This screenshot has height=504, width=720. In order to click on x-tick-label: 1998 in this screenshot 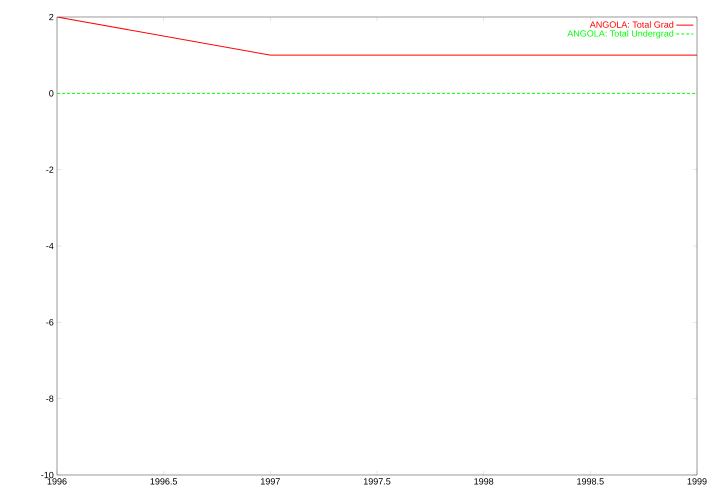, I will do `click(484, 481)`.